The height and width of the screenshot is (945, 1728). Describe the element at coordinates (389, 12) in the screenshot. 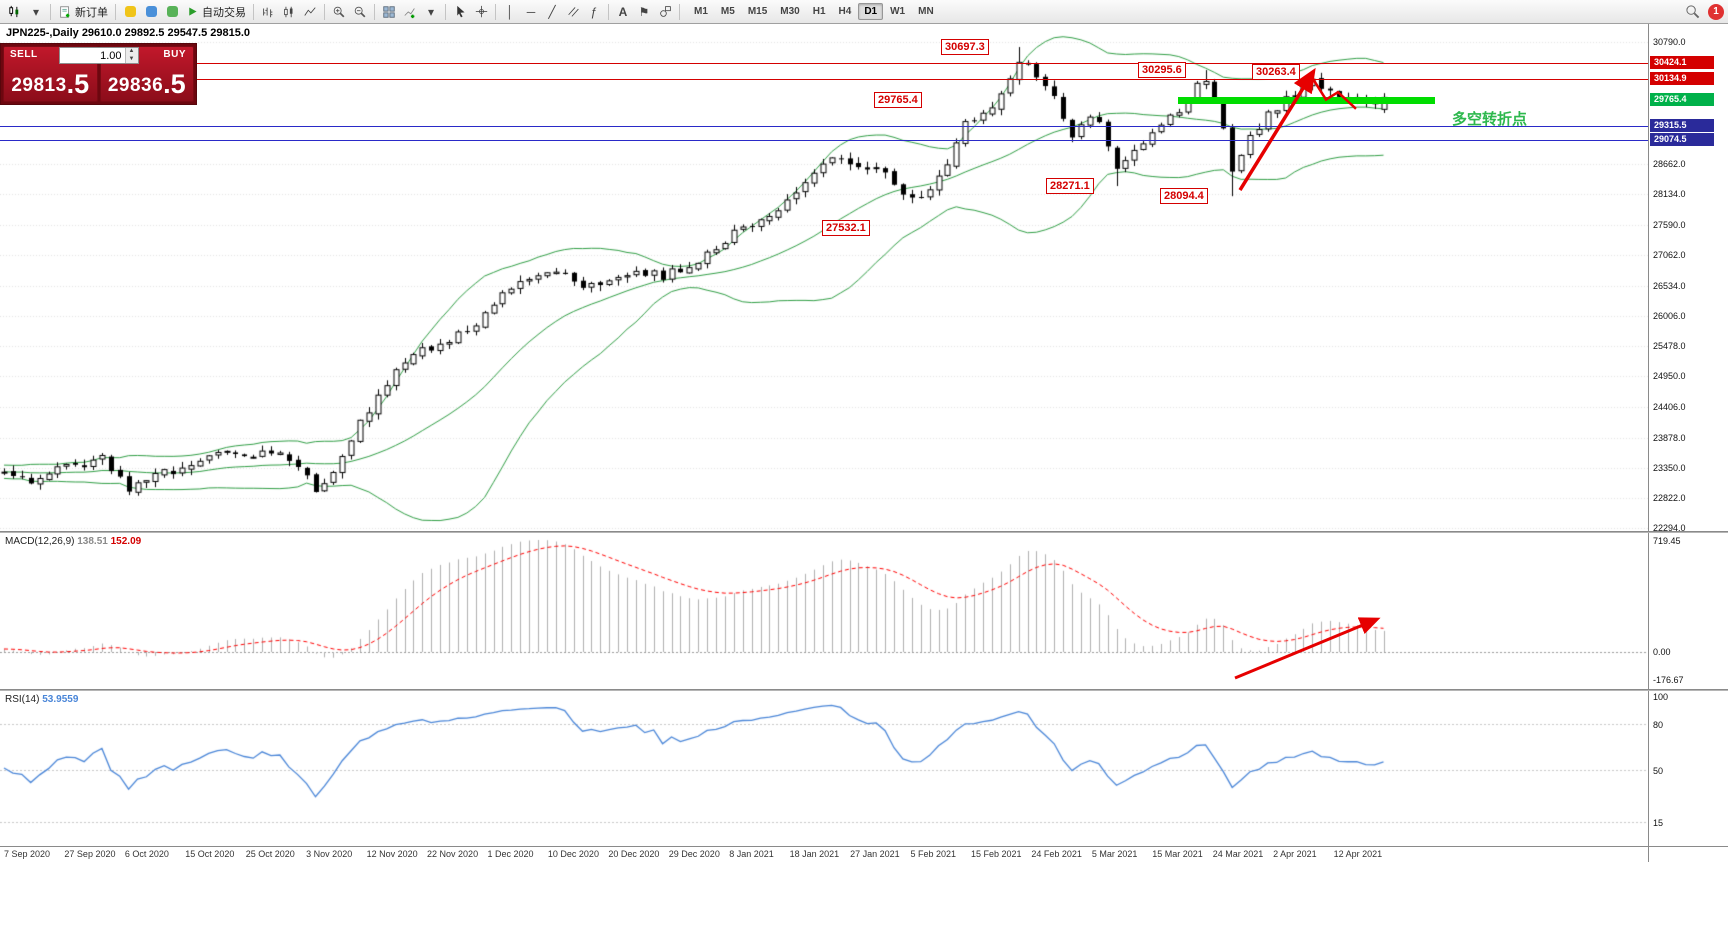

I see `tile-windows-icon` at that location.